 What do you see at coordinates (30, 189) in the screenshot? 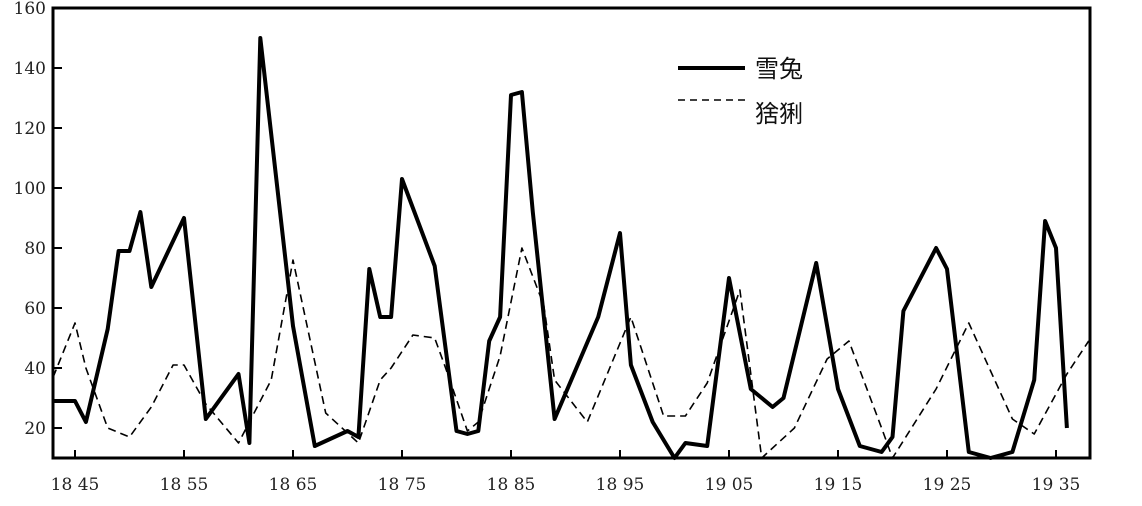
I see `y-tick-label: 100` at bounding box center [30, 189].